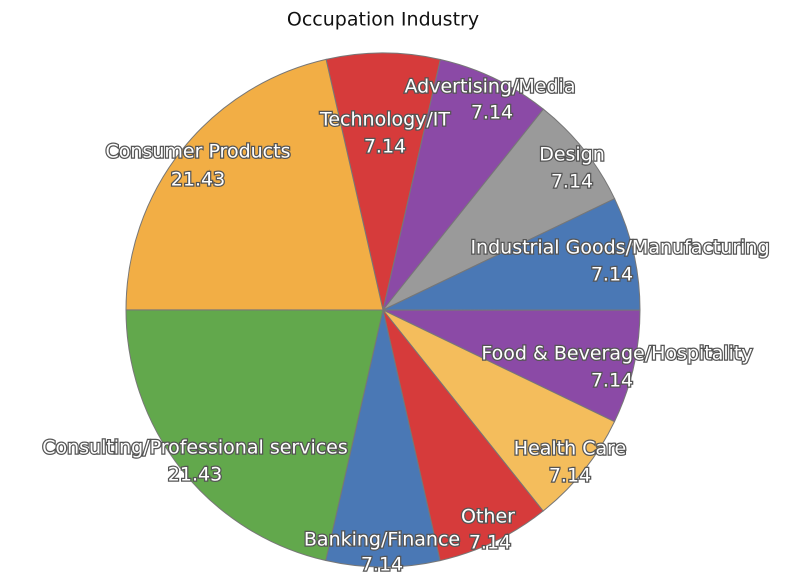 Image resolution: width=803 pixels, height=580 pixels. What do you see at coordinates (382, 540) in the screenshot?
I see `slice-label: Banking/Finance` at bounding box center [382, 540].